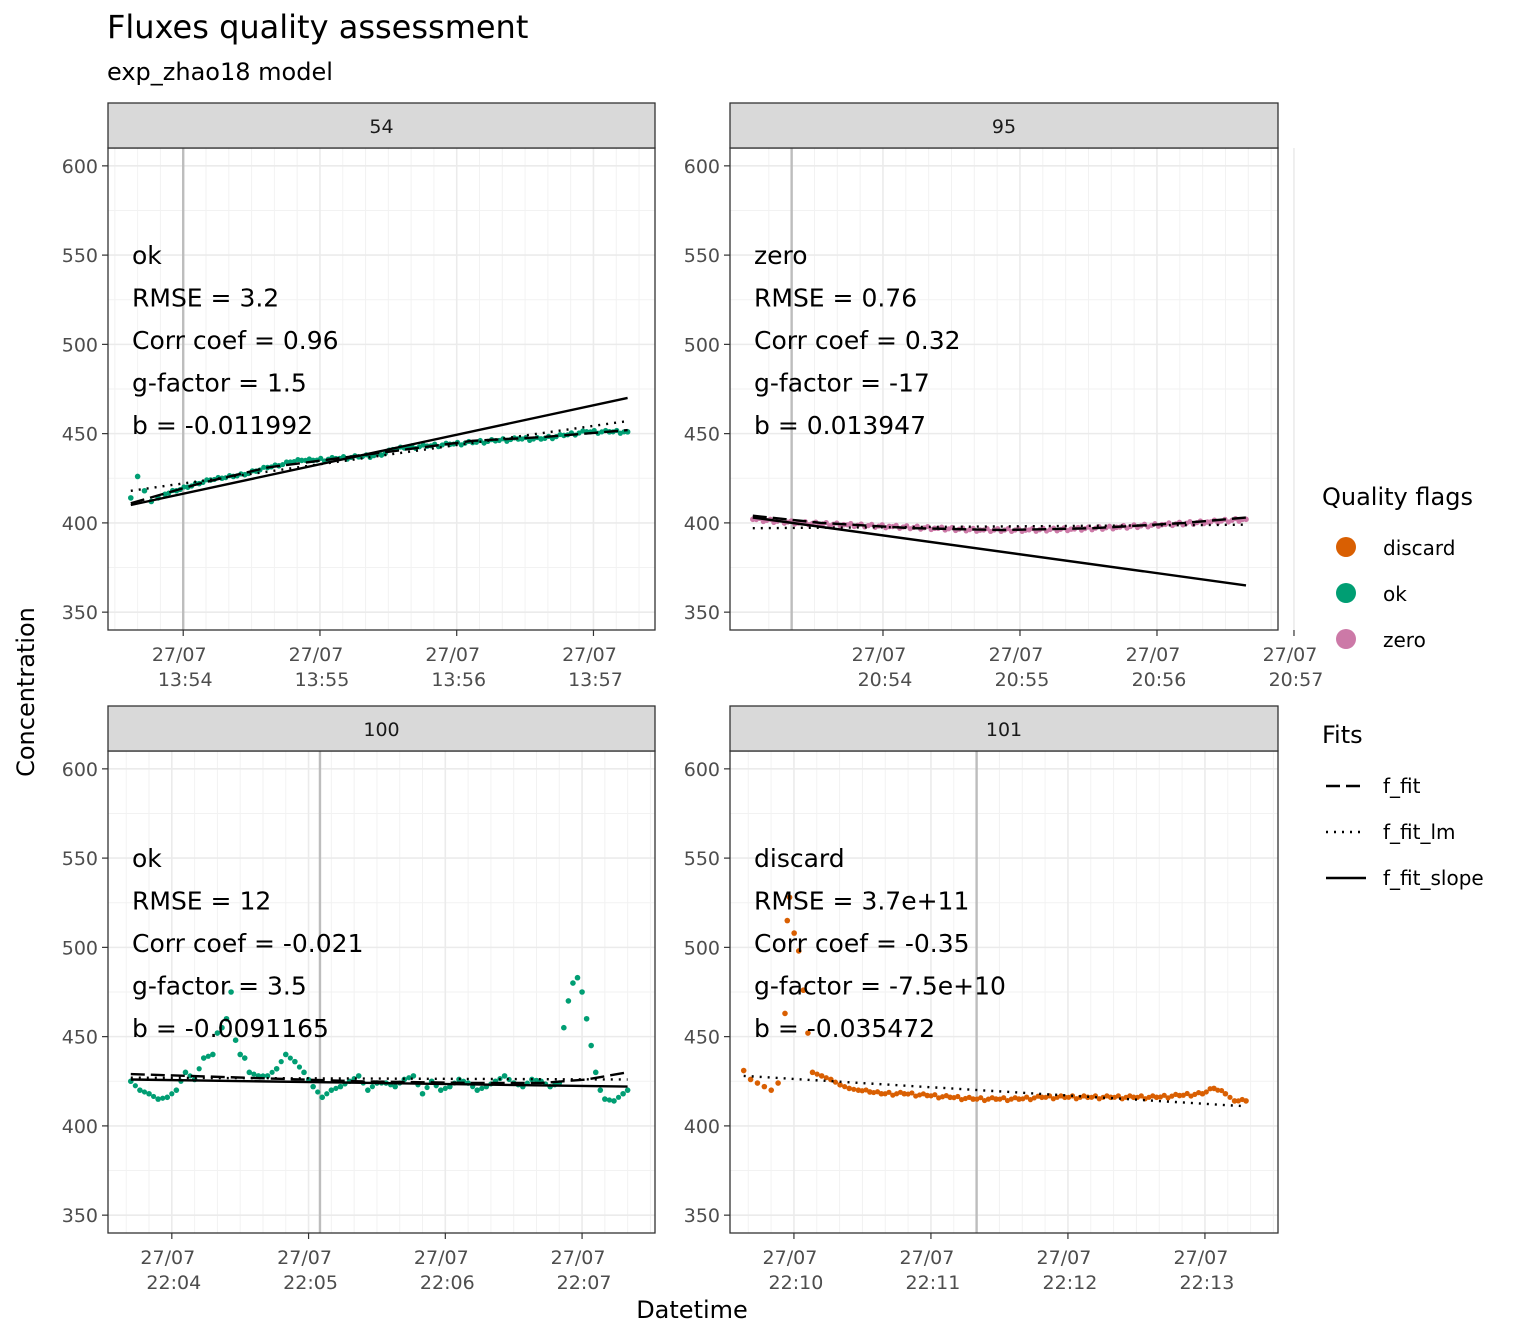  What do you see at coordinates (1159, 680) in the screenshot?
I see `x-tick-label-time: 20:56` at bounding box center [1159, 680].